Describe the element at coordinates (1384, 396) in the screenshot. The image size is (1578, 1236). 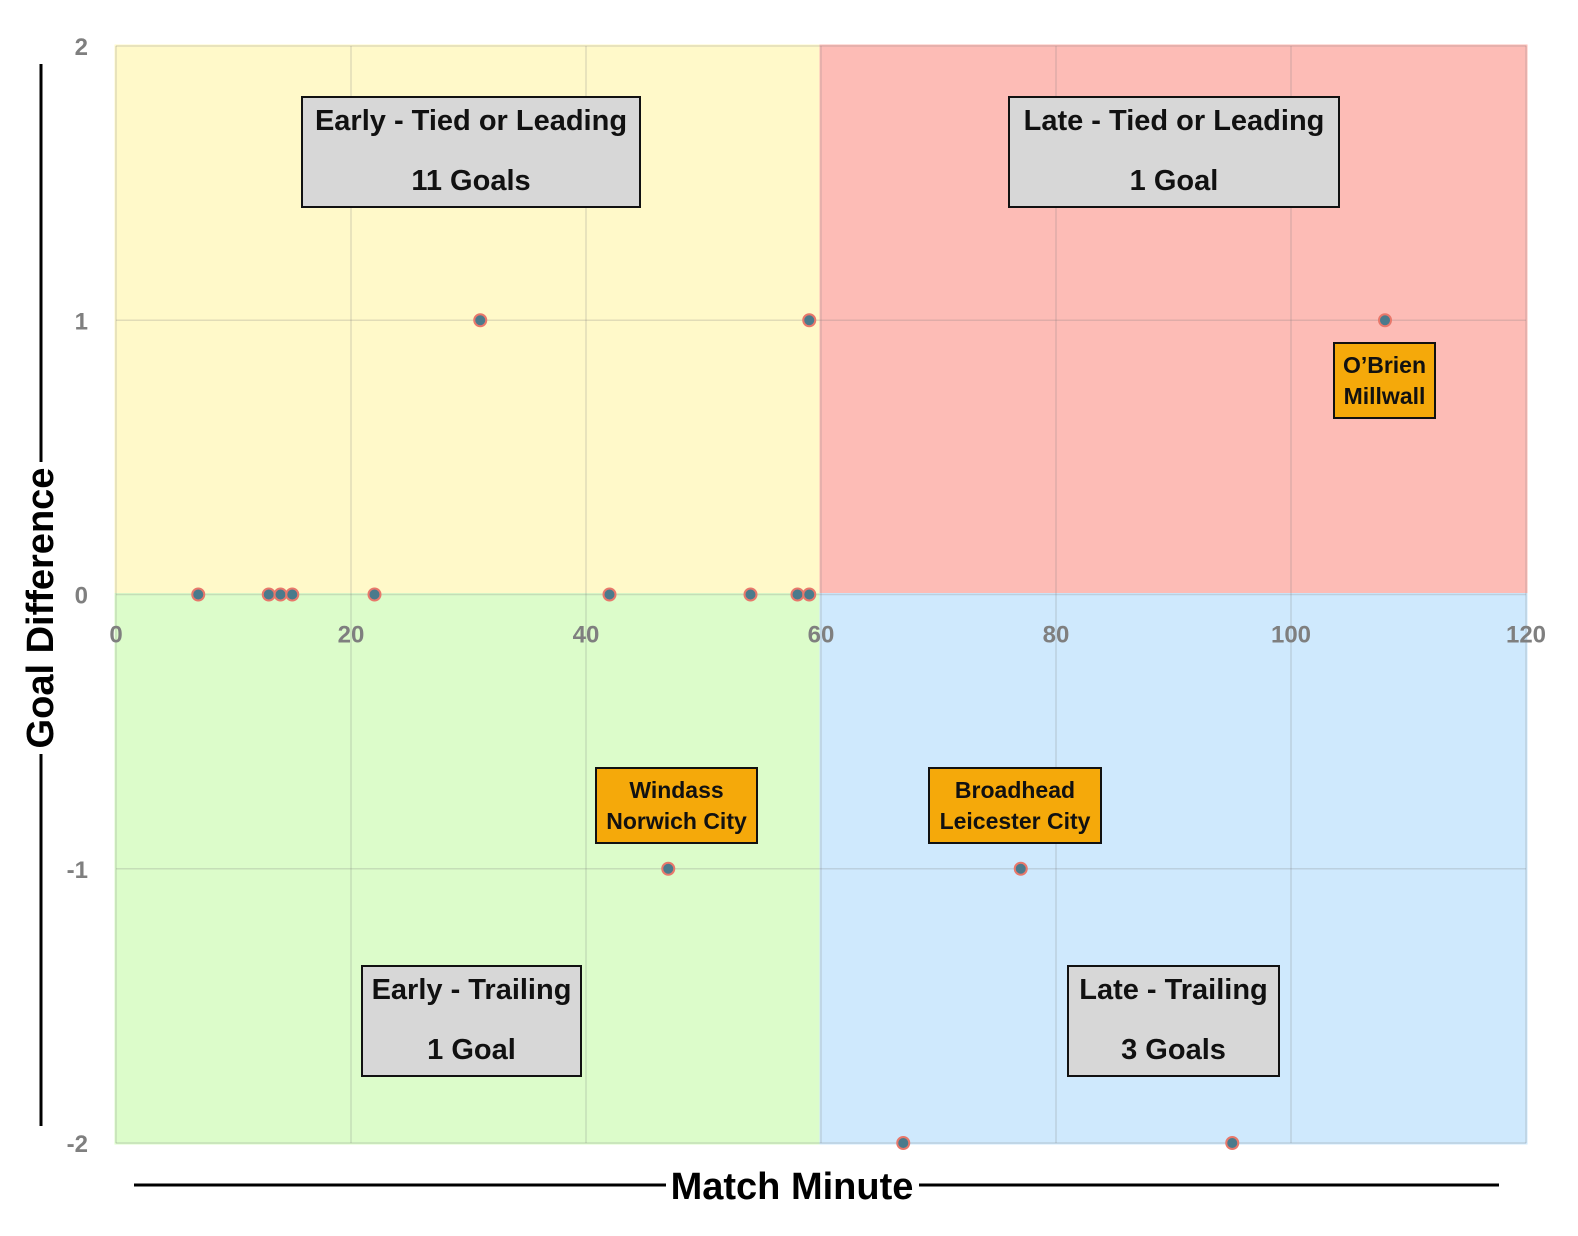
I see `annotation-team: Millwall` at that location.